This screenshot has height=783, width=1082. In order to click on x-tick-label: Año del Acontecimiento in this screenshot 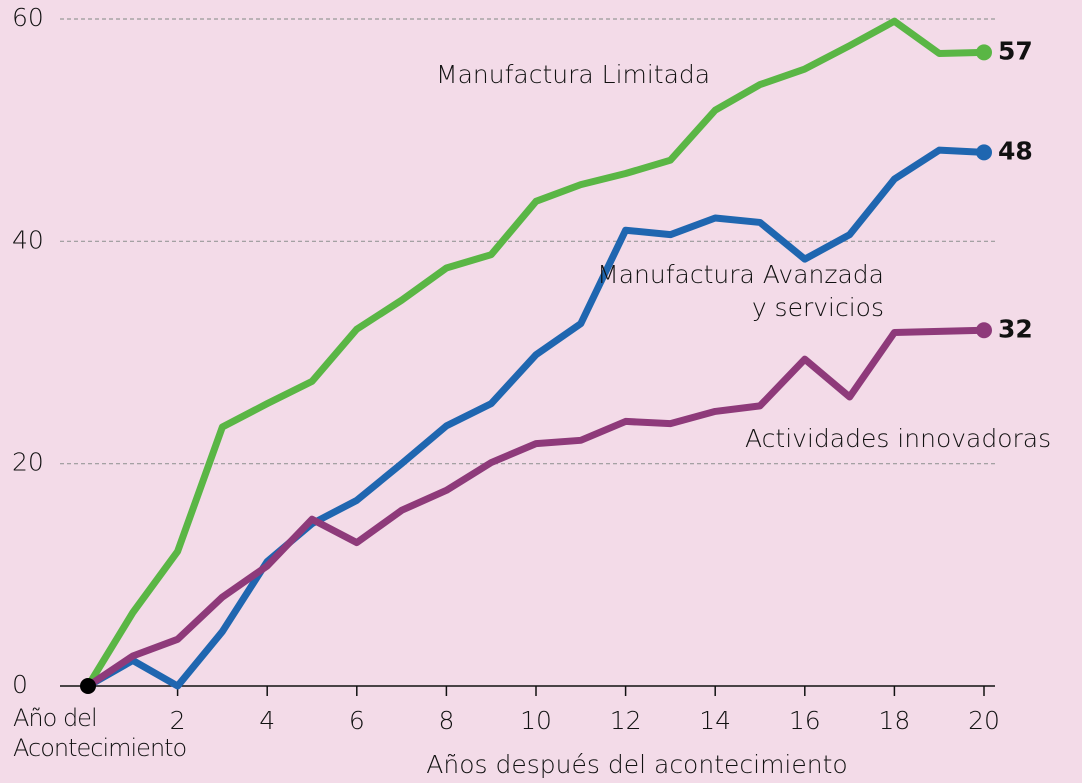, I will do `click(100, 733)`.